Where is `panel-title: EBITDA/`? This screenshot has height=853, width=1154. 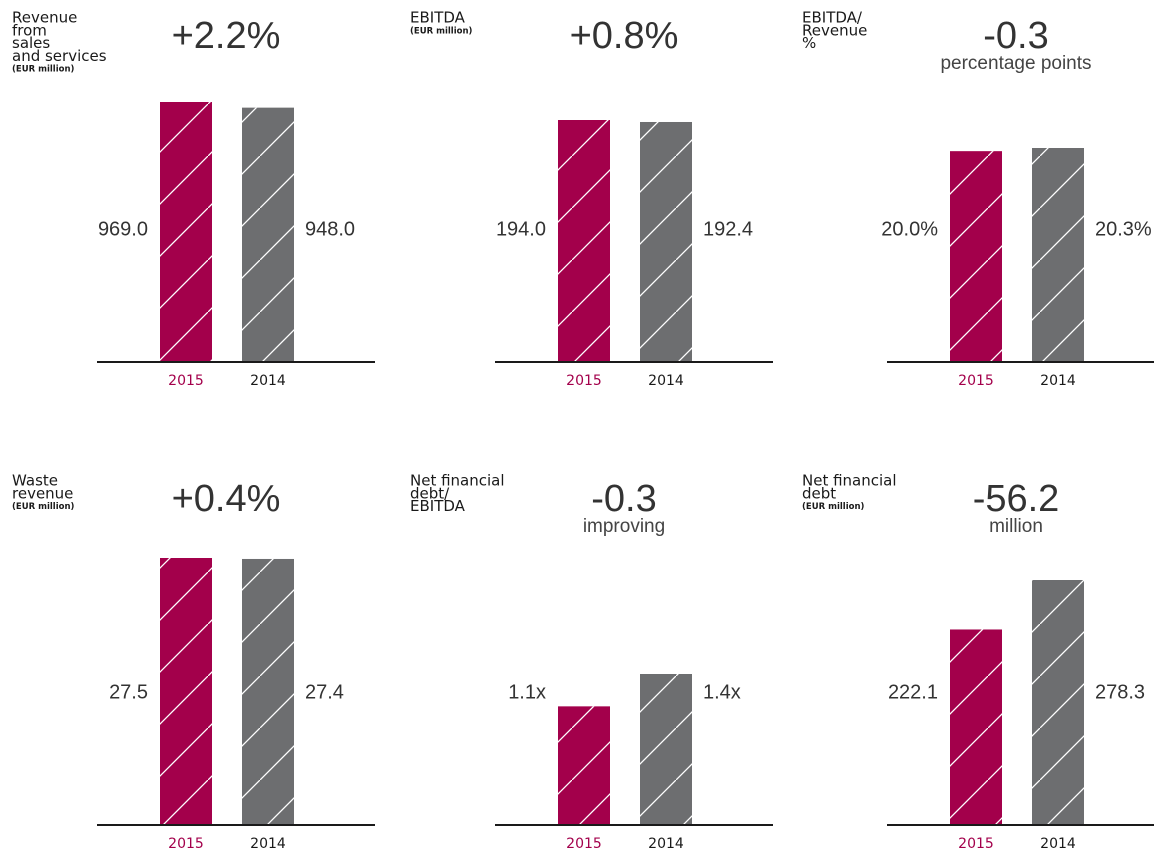 panel-title: EBITDA/ is located at coordinates (832, 18).